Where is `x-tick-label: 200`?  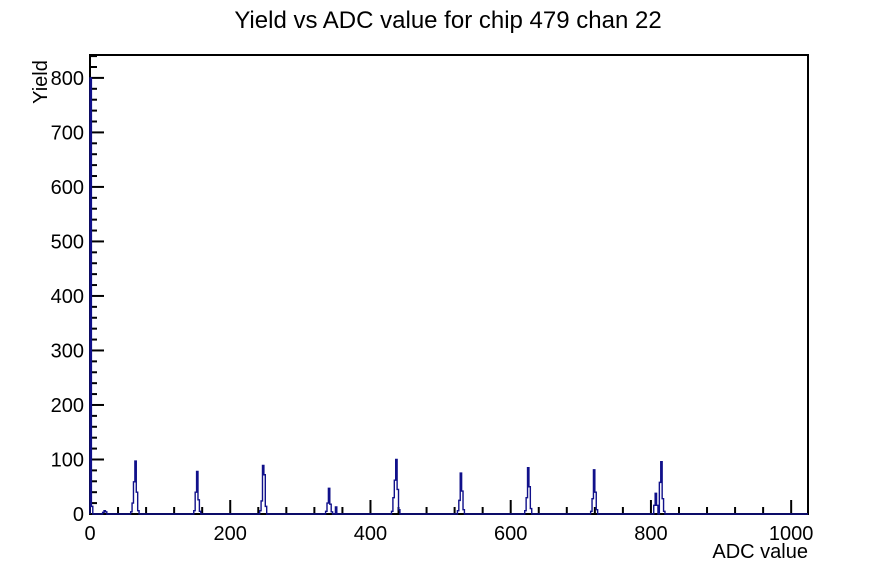 x-tick-label: 200 is located at coordinates (230, 534).